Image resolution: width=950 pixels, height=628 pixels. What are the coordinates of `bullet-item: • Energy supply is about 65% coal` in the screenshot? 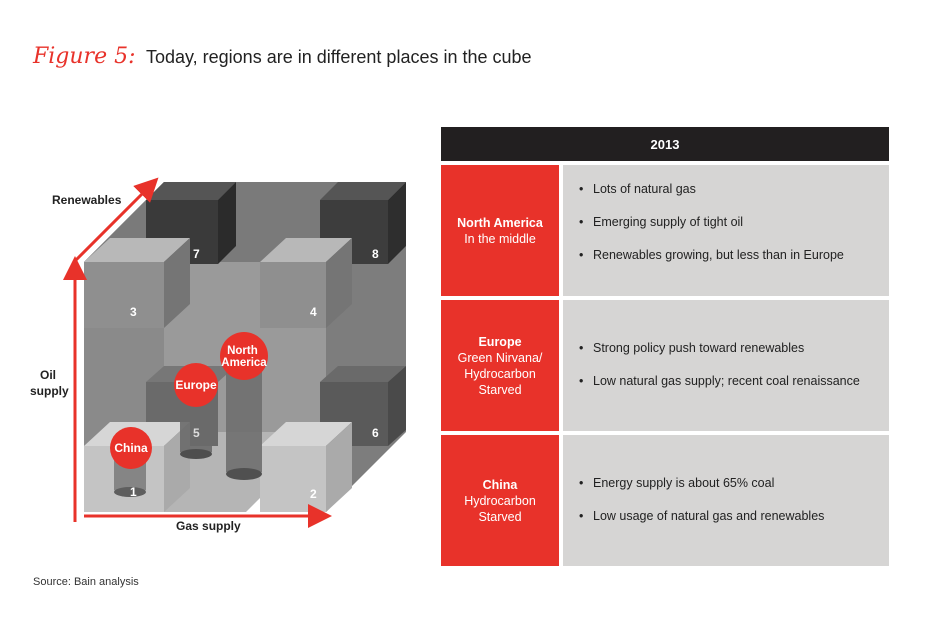 It's located at (677, 483).